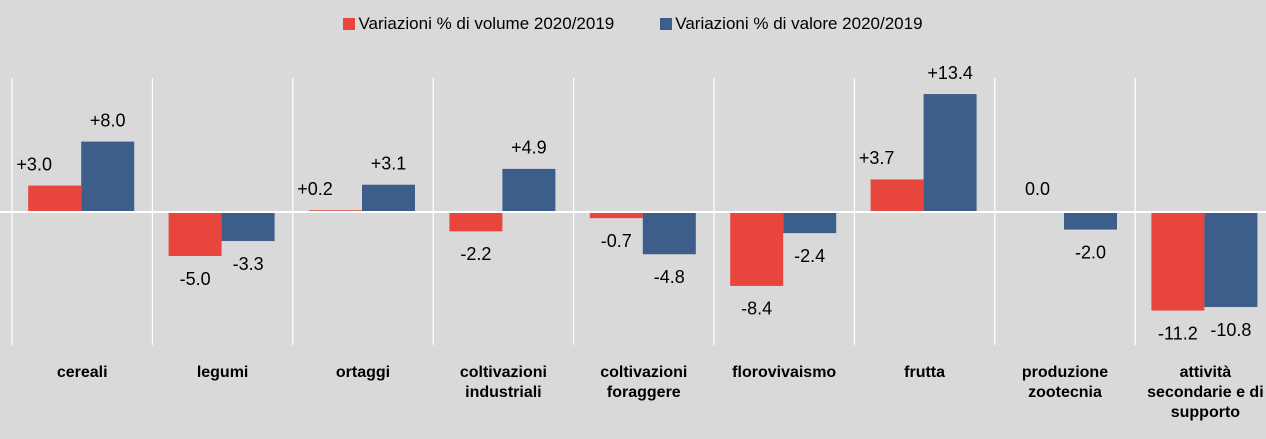 The image size is (1266, 439). Describe the element at coordinates (1178, 333) in the screenshot. I see `value-label: -11.2` at that location.